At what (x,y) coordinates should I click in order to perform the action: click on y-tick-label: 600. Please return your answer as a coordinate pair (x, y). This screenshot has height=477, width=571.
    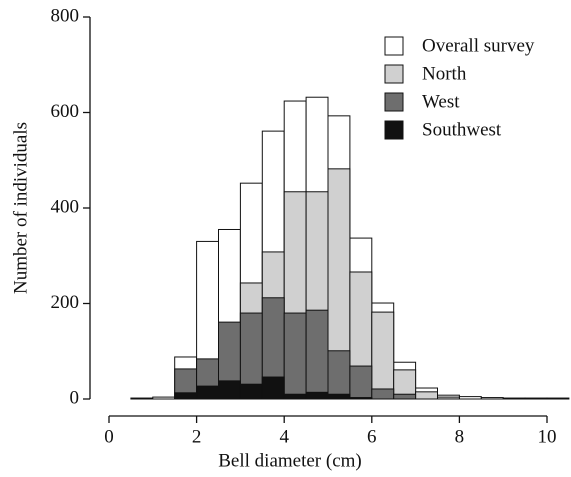
    Looking at the image, I should click on (65, 111).